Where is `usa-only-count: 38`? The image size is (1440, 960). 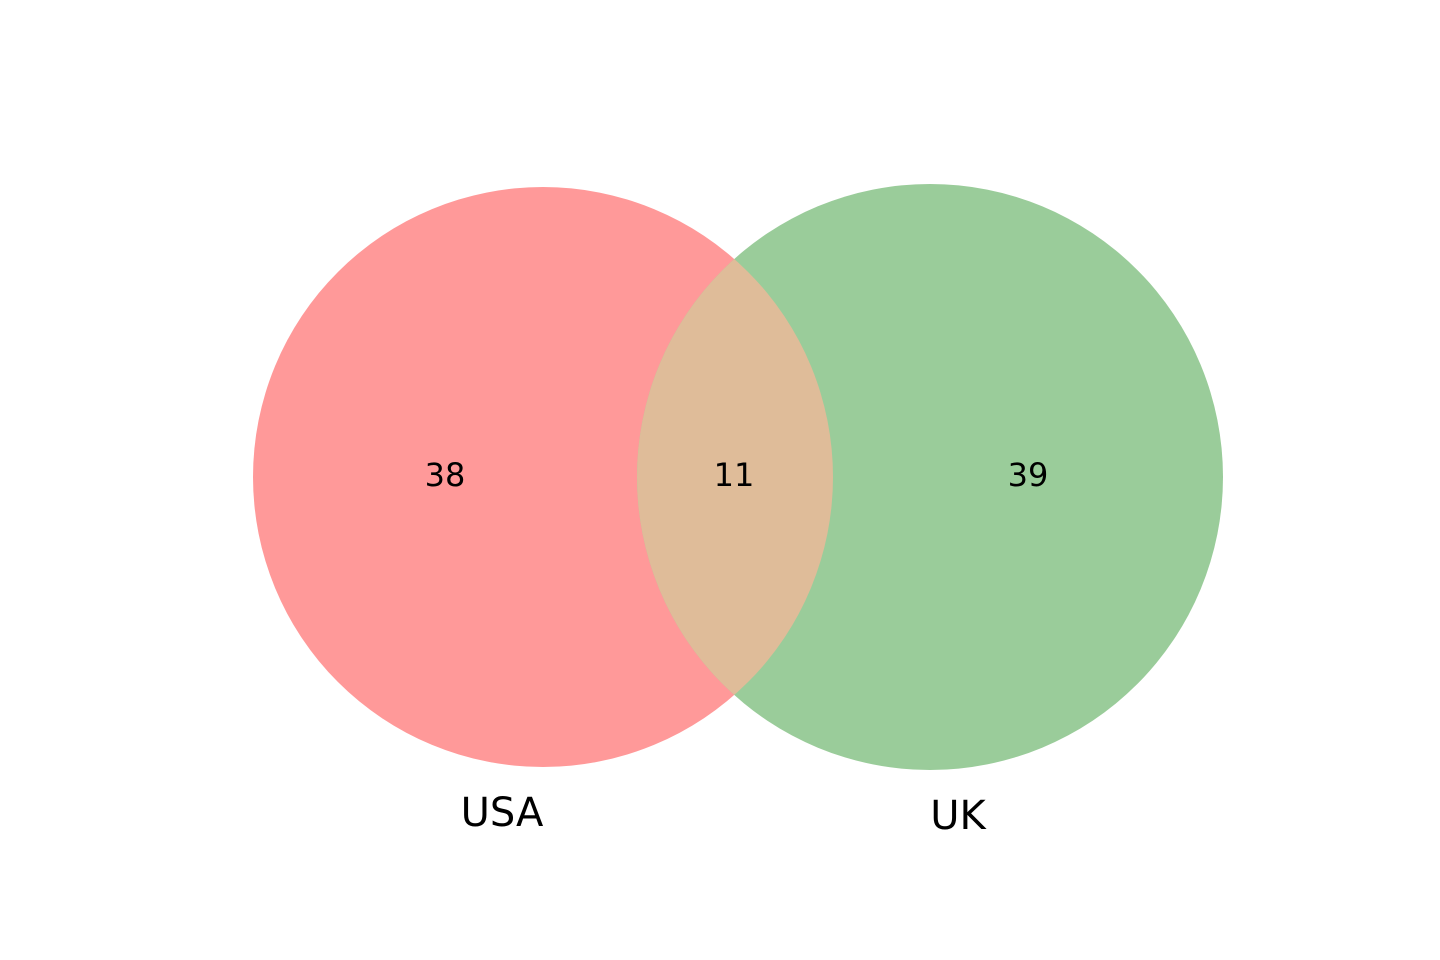 usa-only-count: 38 is located at coordinates (445, 475).